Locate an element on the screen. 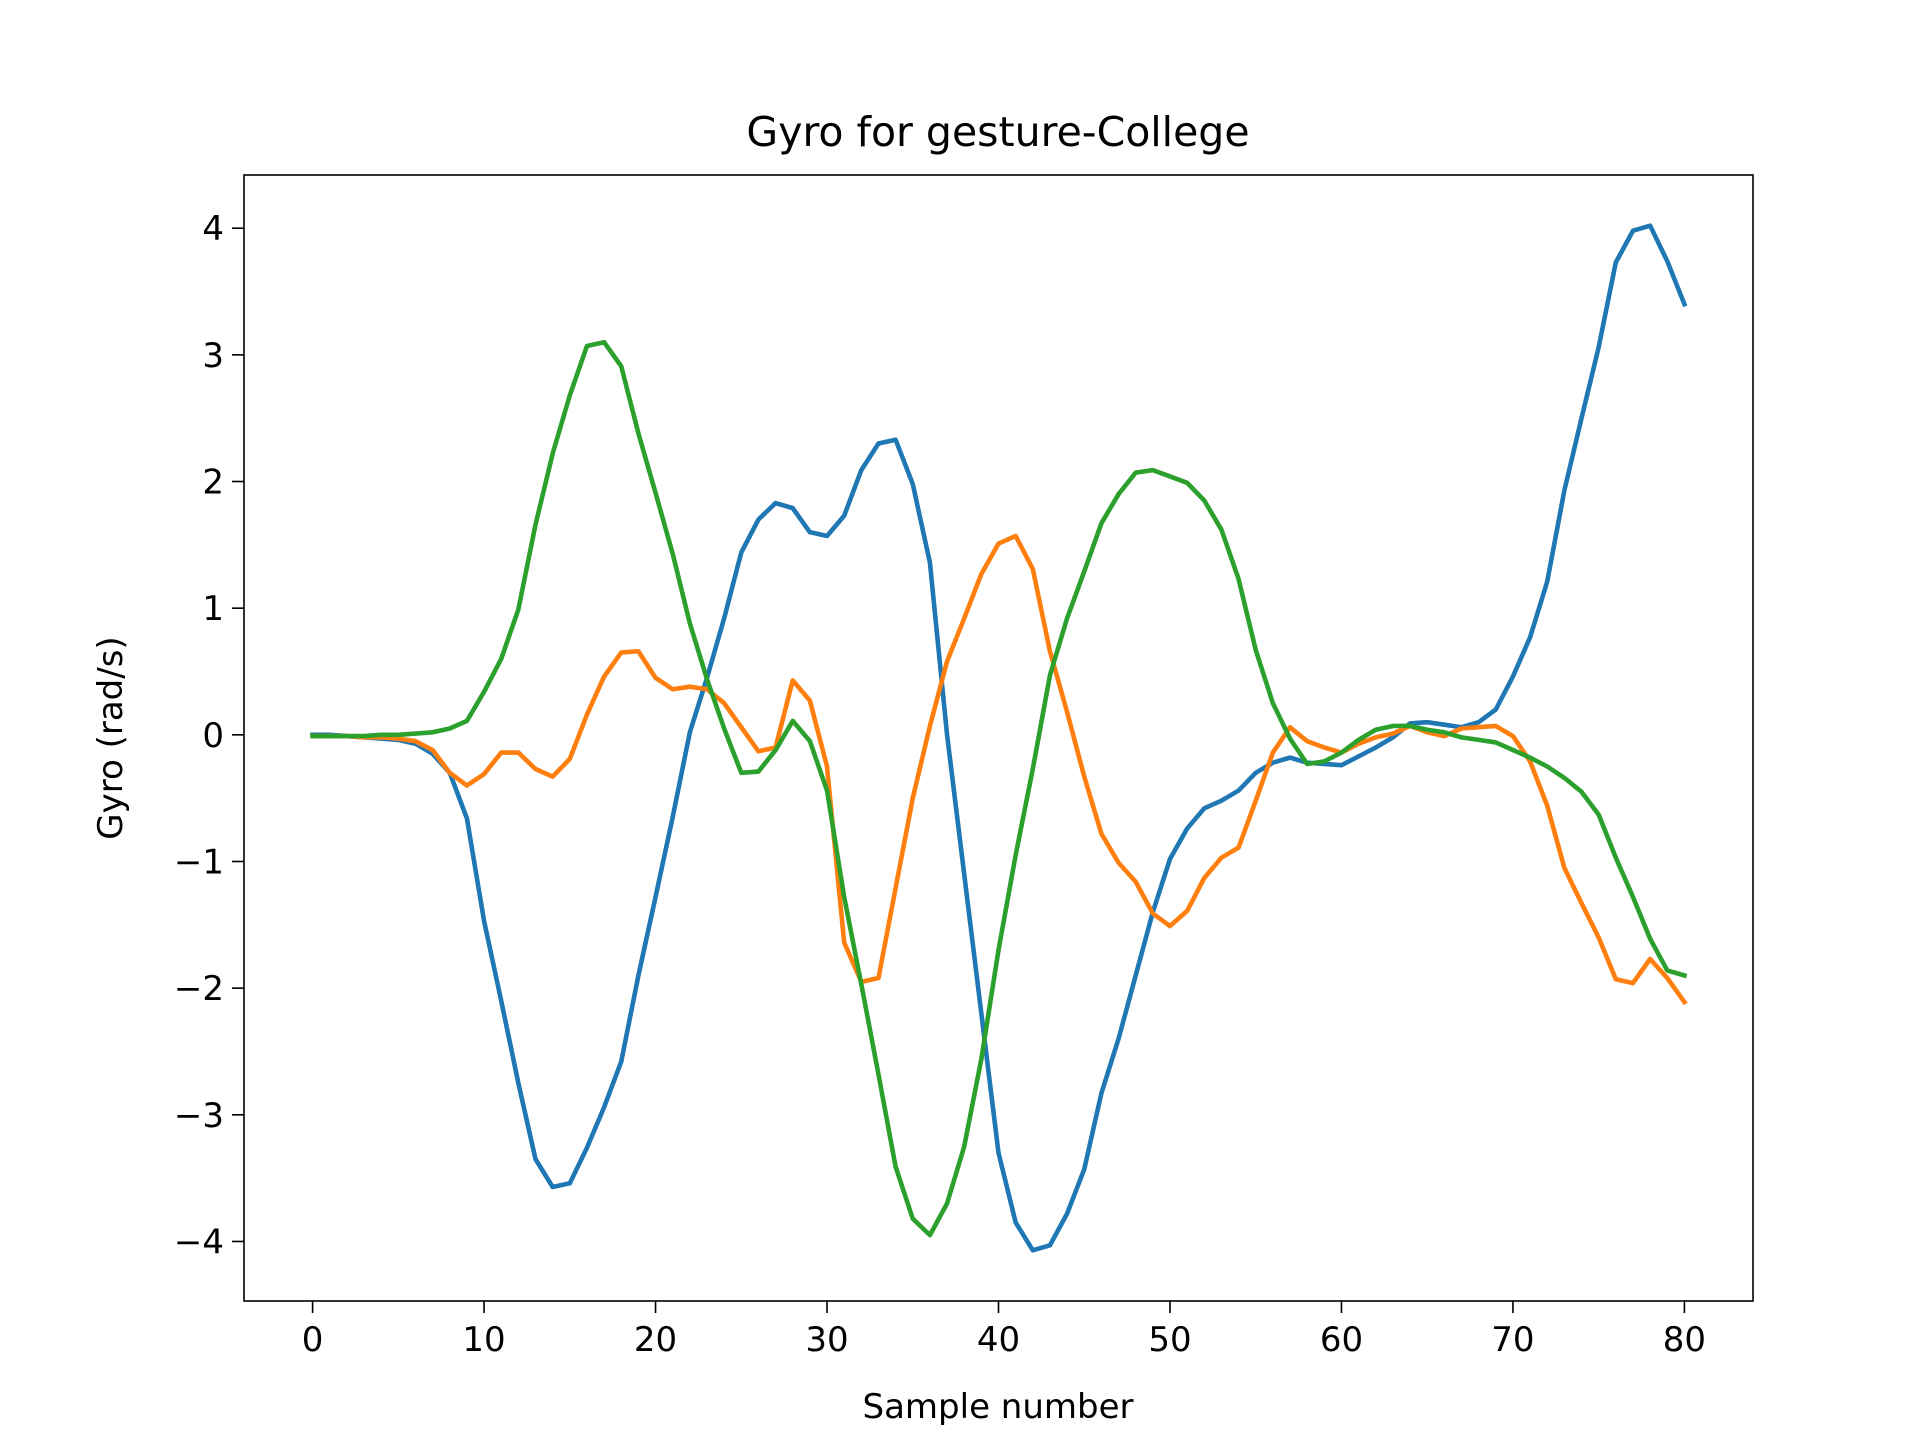 The width and height of the screenshot is (1920, 1440). y-tick-label: −1 is located at coordinates (199, 862).